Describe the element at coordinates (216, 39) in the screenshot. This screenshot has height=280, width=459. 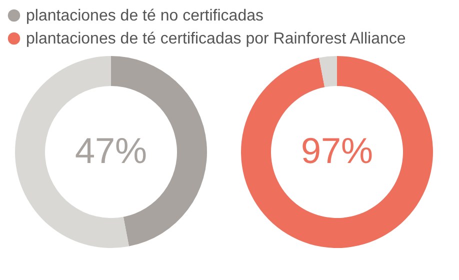
I see `legend-label: plantaciones de té certificadas por Rainforest Alliance` at that location.